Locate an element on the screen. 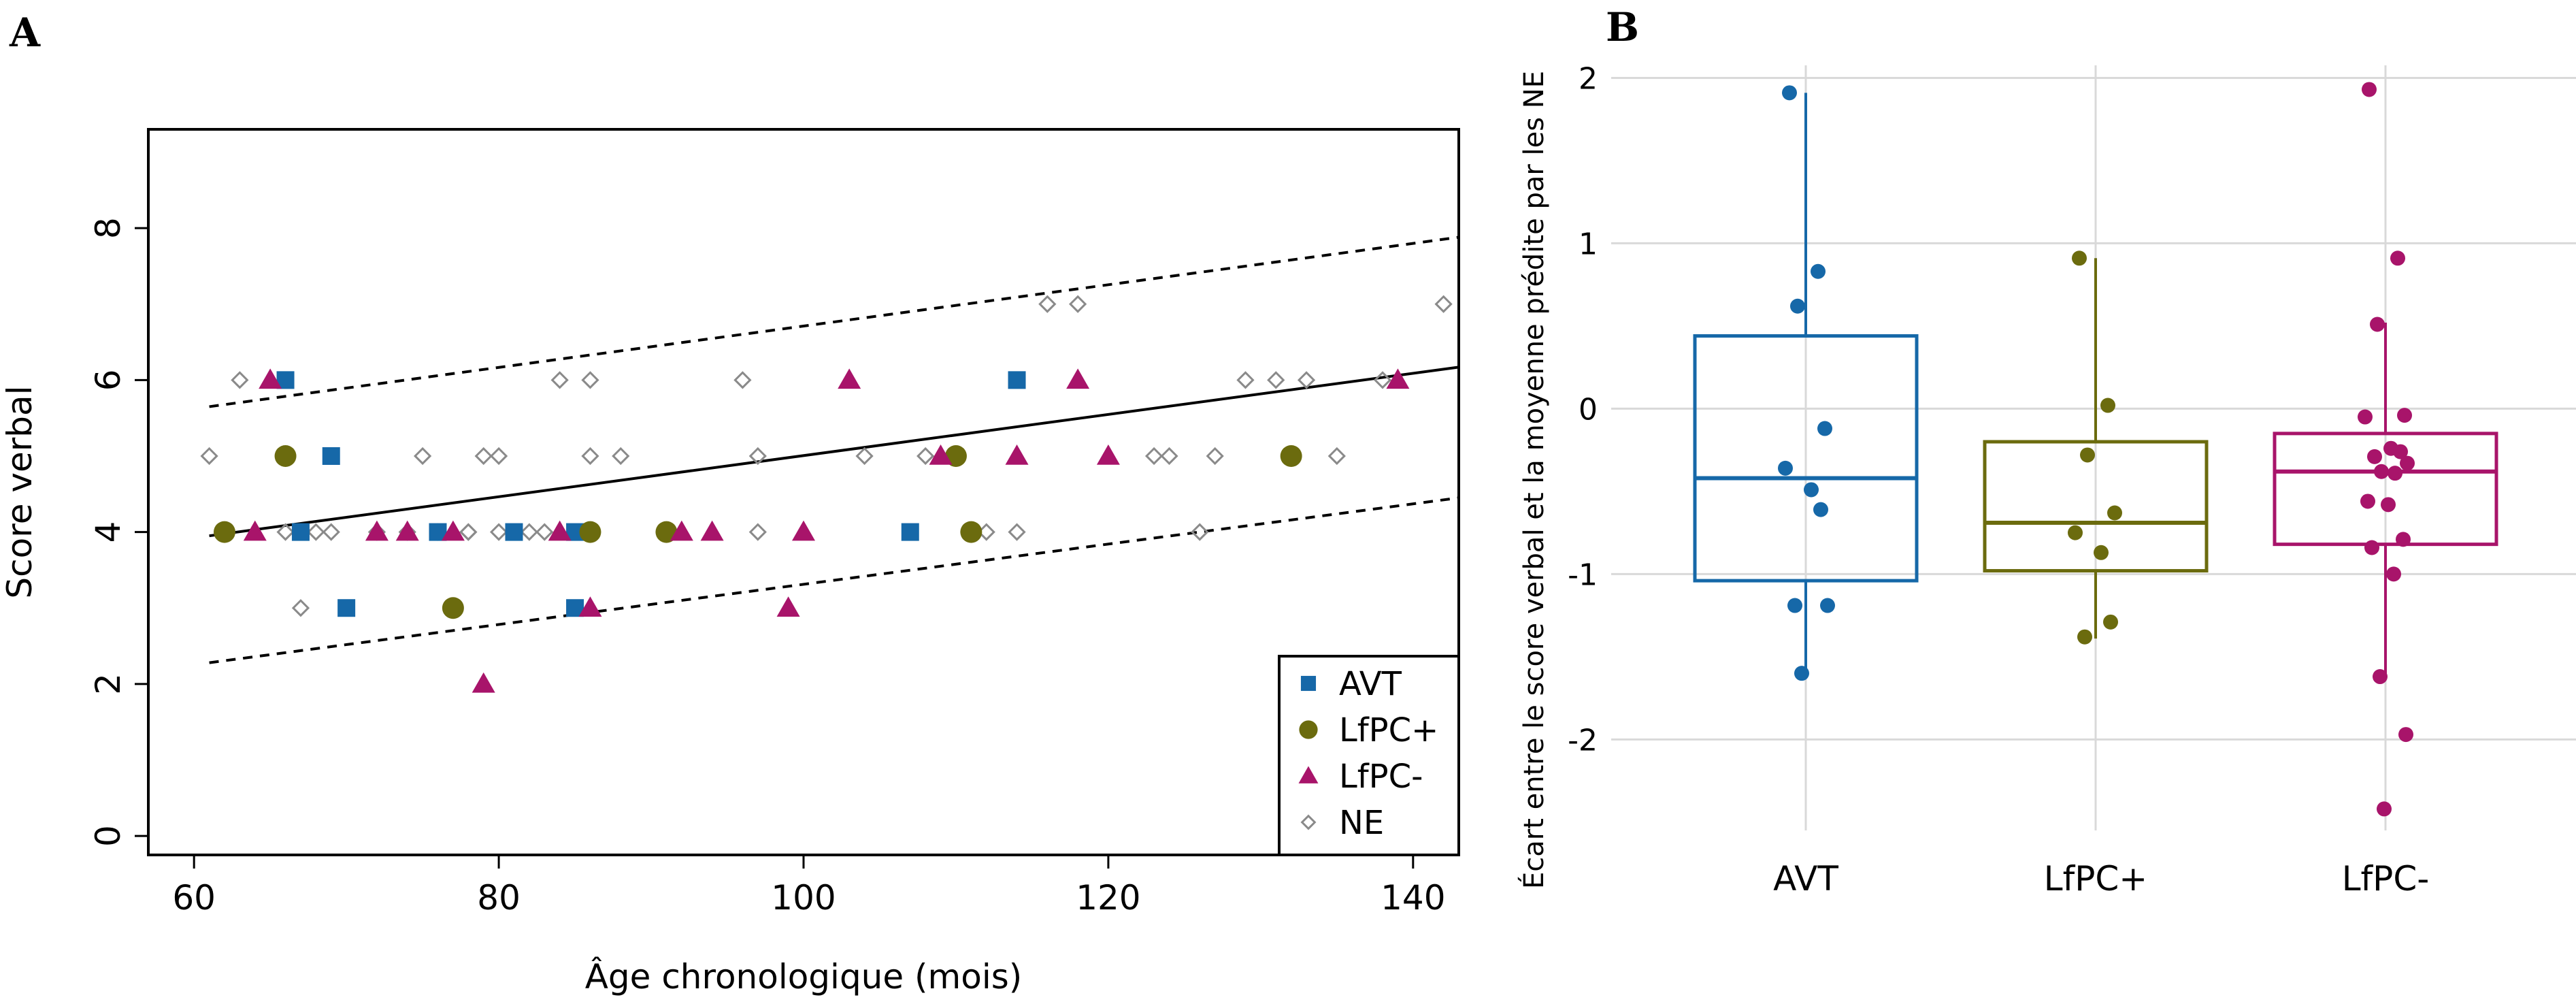 This screenshot has height=1004, width=2576. legend-label: LfPC- is located at coordinates (1381, 777).